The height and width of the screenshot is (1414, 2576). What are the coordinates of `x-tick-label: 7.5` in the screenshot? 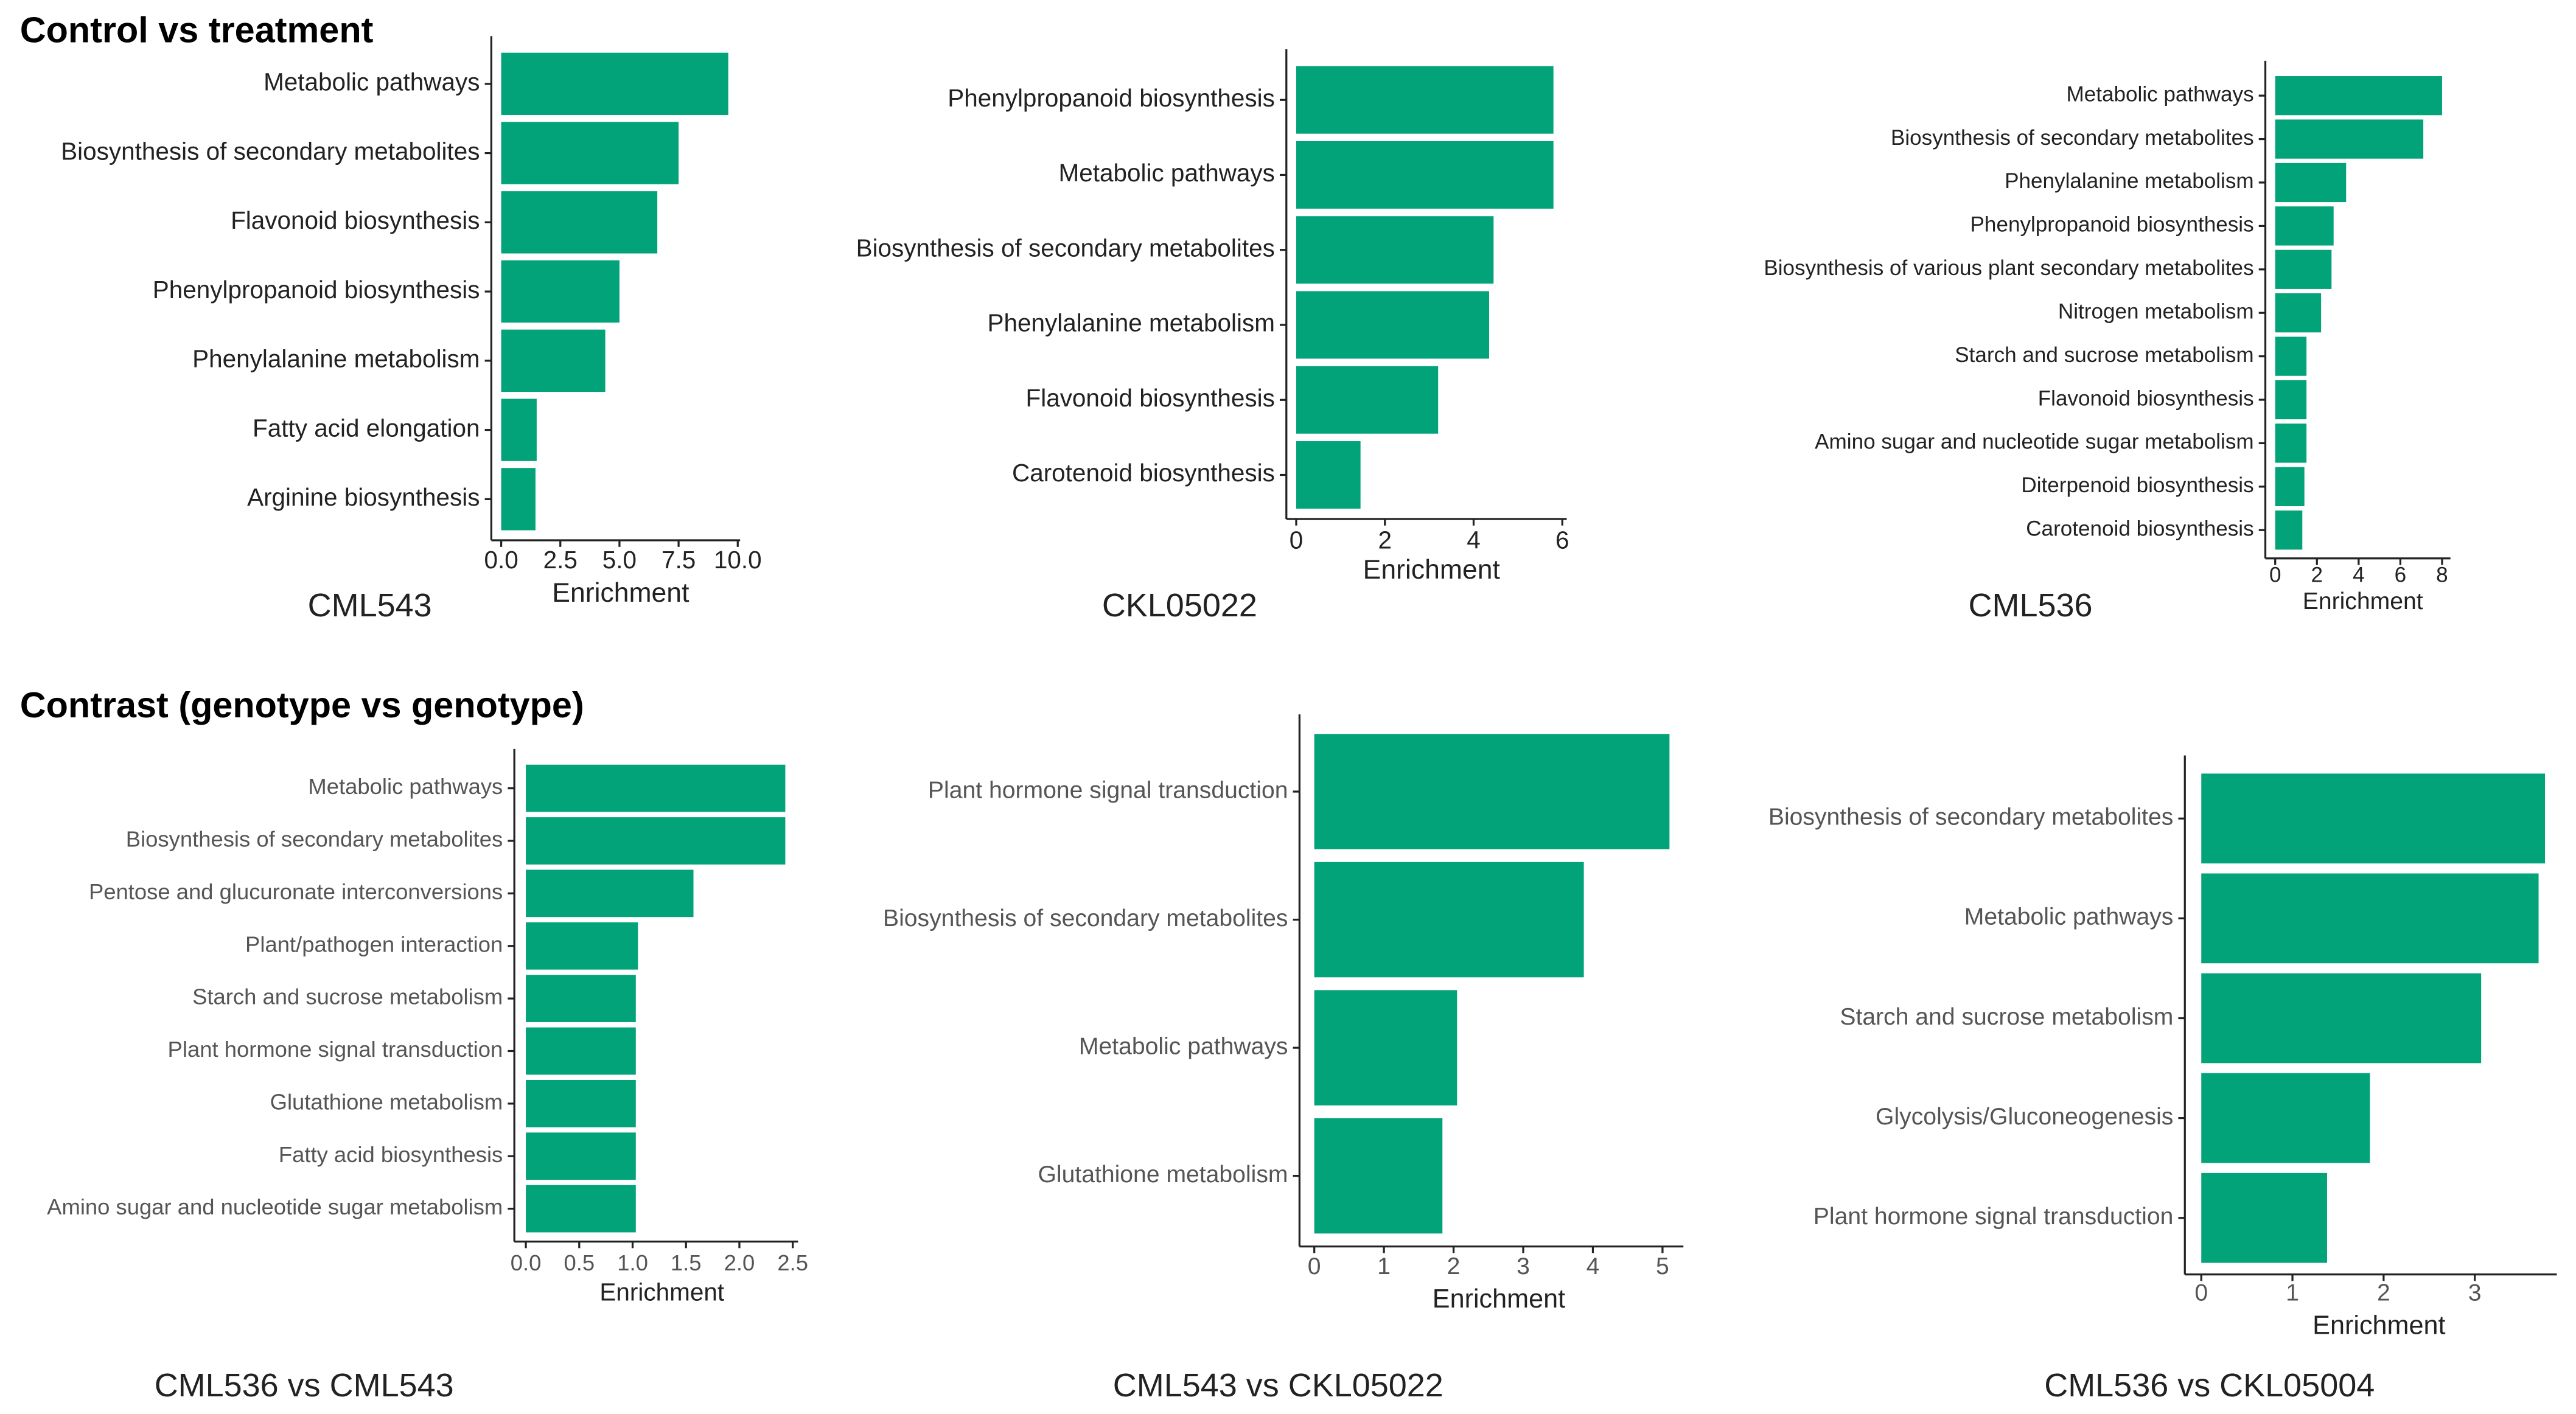 It's located at (678, 560).